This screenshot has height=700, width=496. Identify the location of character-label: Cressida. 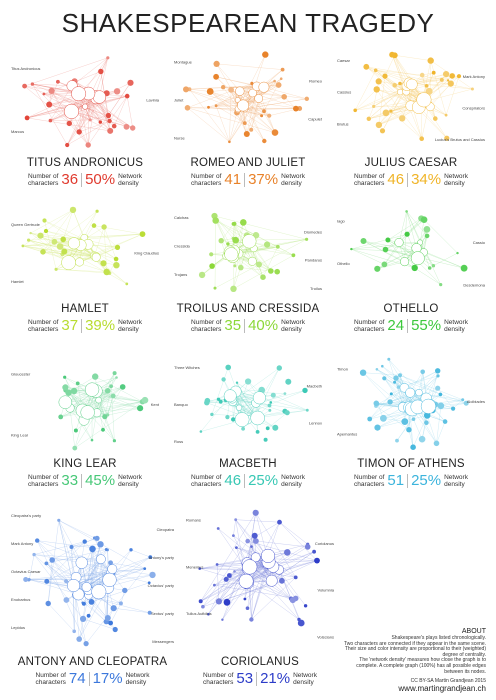
(182, 245).